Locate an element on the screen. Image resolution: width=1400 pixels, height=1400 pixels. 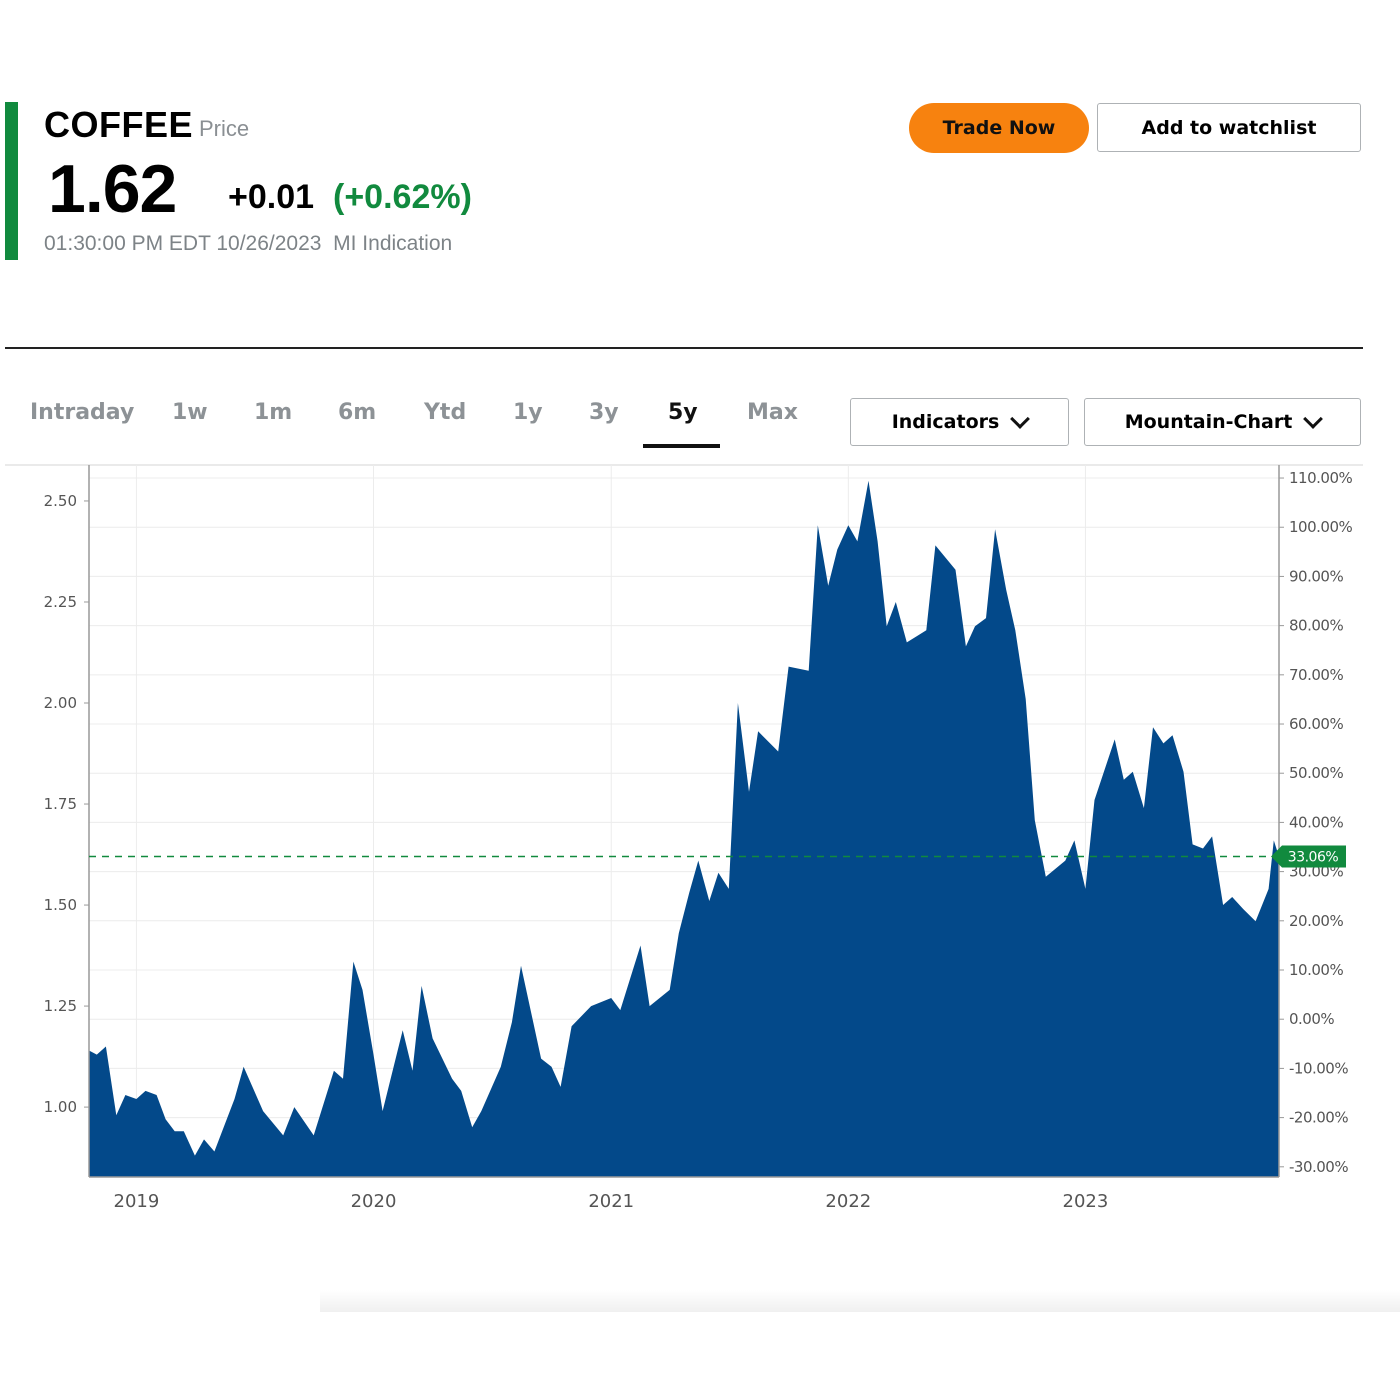
tab-5y: 5y is located at coordinates (683, 412).